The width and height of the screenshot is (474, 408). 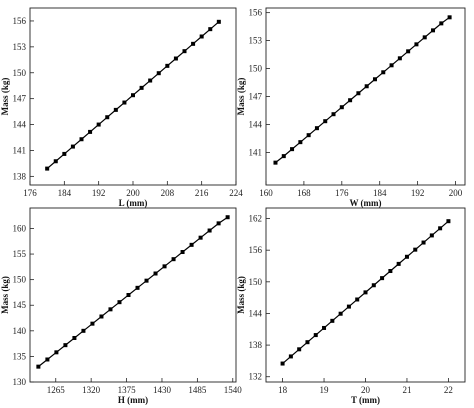 What do you see at coordinates (20, 228) in the screenshot?
I see `y-tick-label: 160` at bounding box center [20, 228].